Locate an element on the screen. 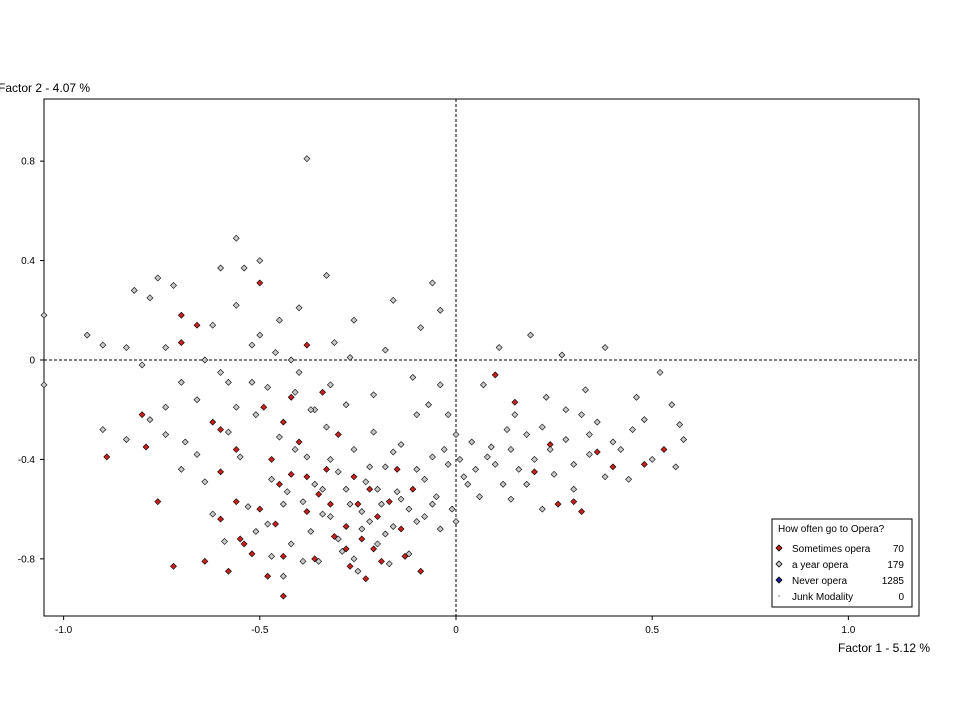 The height and width of the screenshot is (720, 960). x-tick-label: 0 is located at coordinates (456, 630).